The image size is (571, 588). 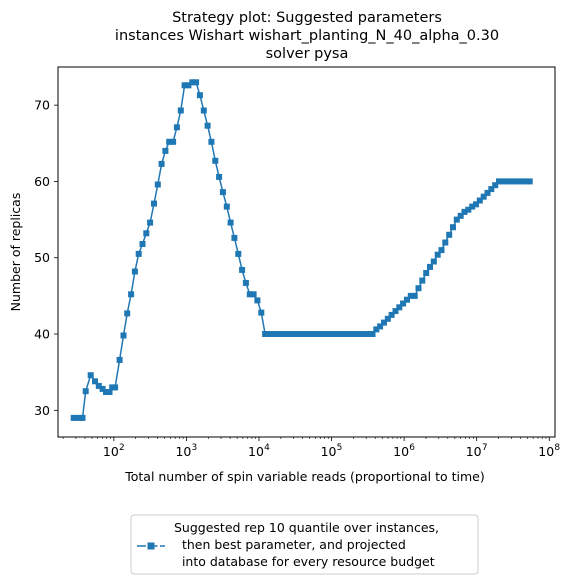 I want to click on x-tick-label-exponent: 5, so click(x=340, y=448).